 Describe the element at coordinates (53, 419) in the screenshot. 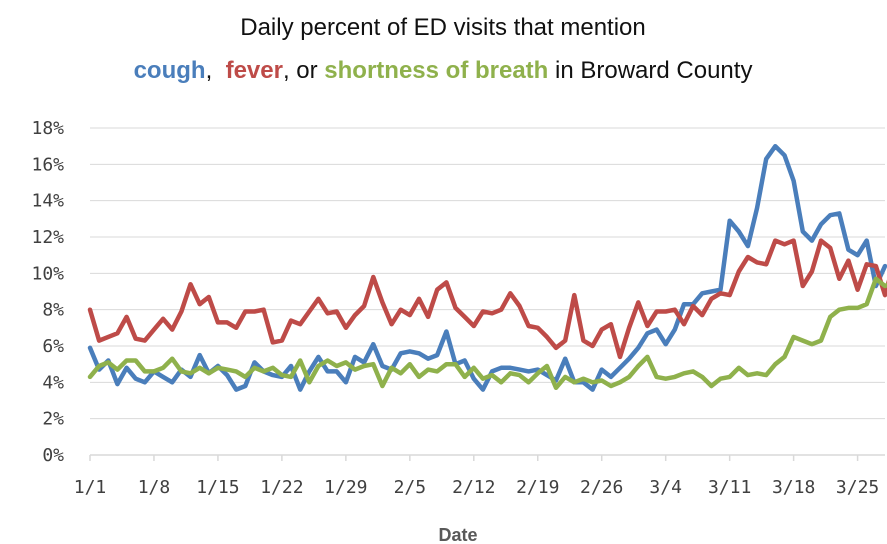

I see `y-tick-label: 2%` at that location.